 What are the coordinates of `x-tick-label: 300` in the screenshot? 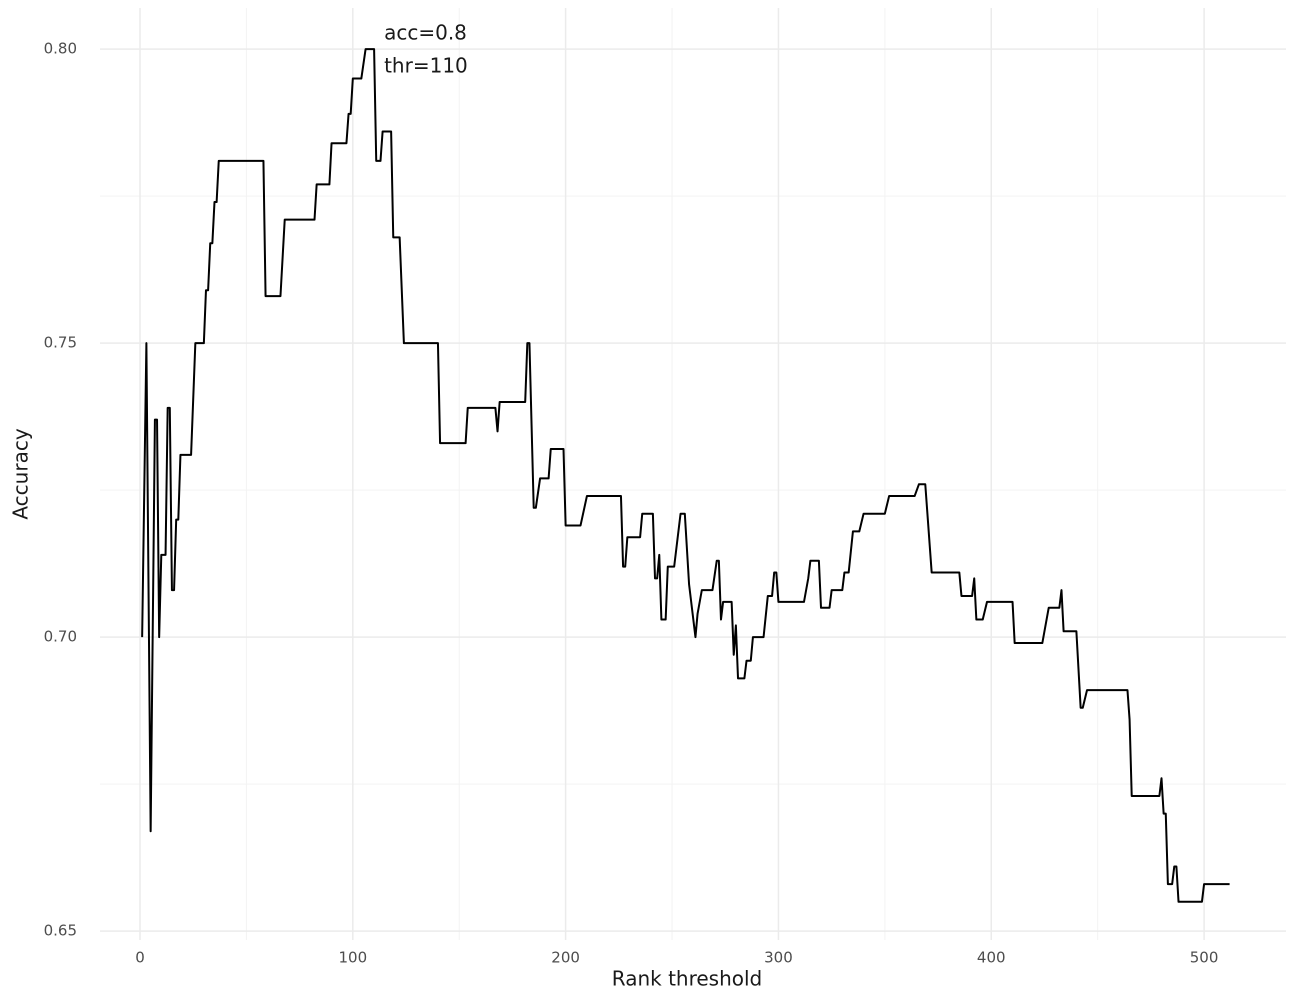 It's located at (778, 958).